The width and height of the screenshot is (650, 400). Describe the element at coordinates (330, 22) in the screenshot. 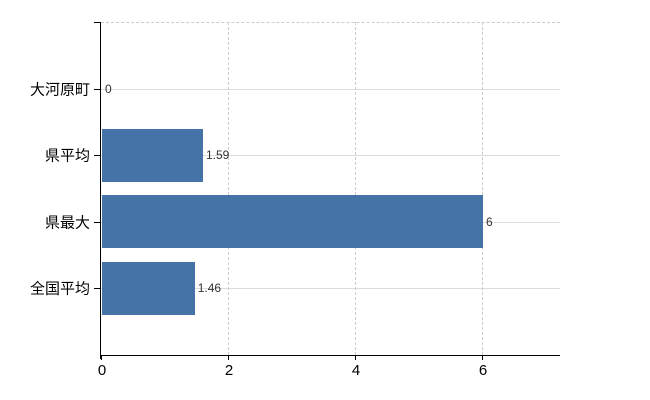

I see `plot-top-border` at that location.